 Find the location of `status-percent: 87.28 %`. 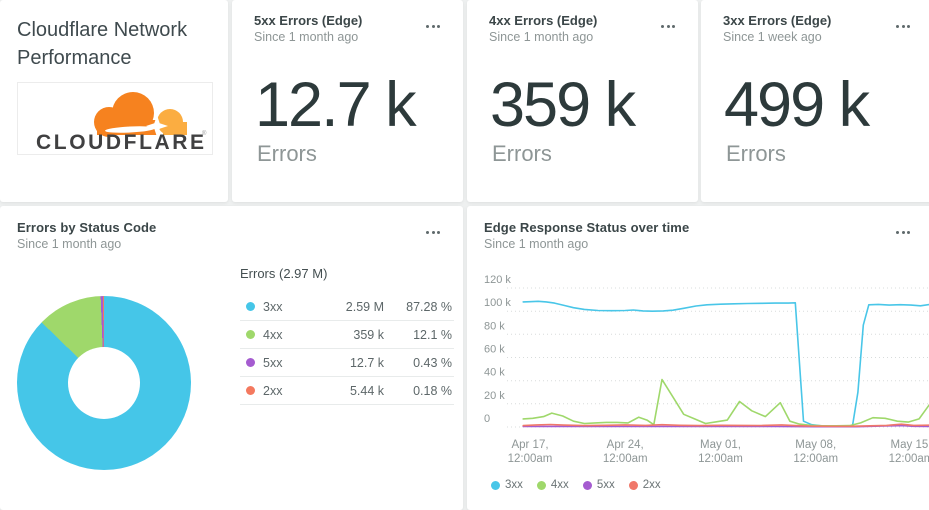

status-percent: 87.28 % is located at coordinates (429, 306).